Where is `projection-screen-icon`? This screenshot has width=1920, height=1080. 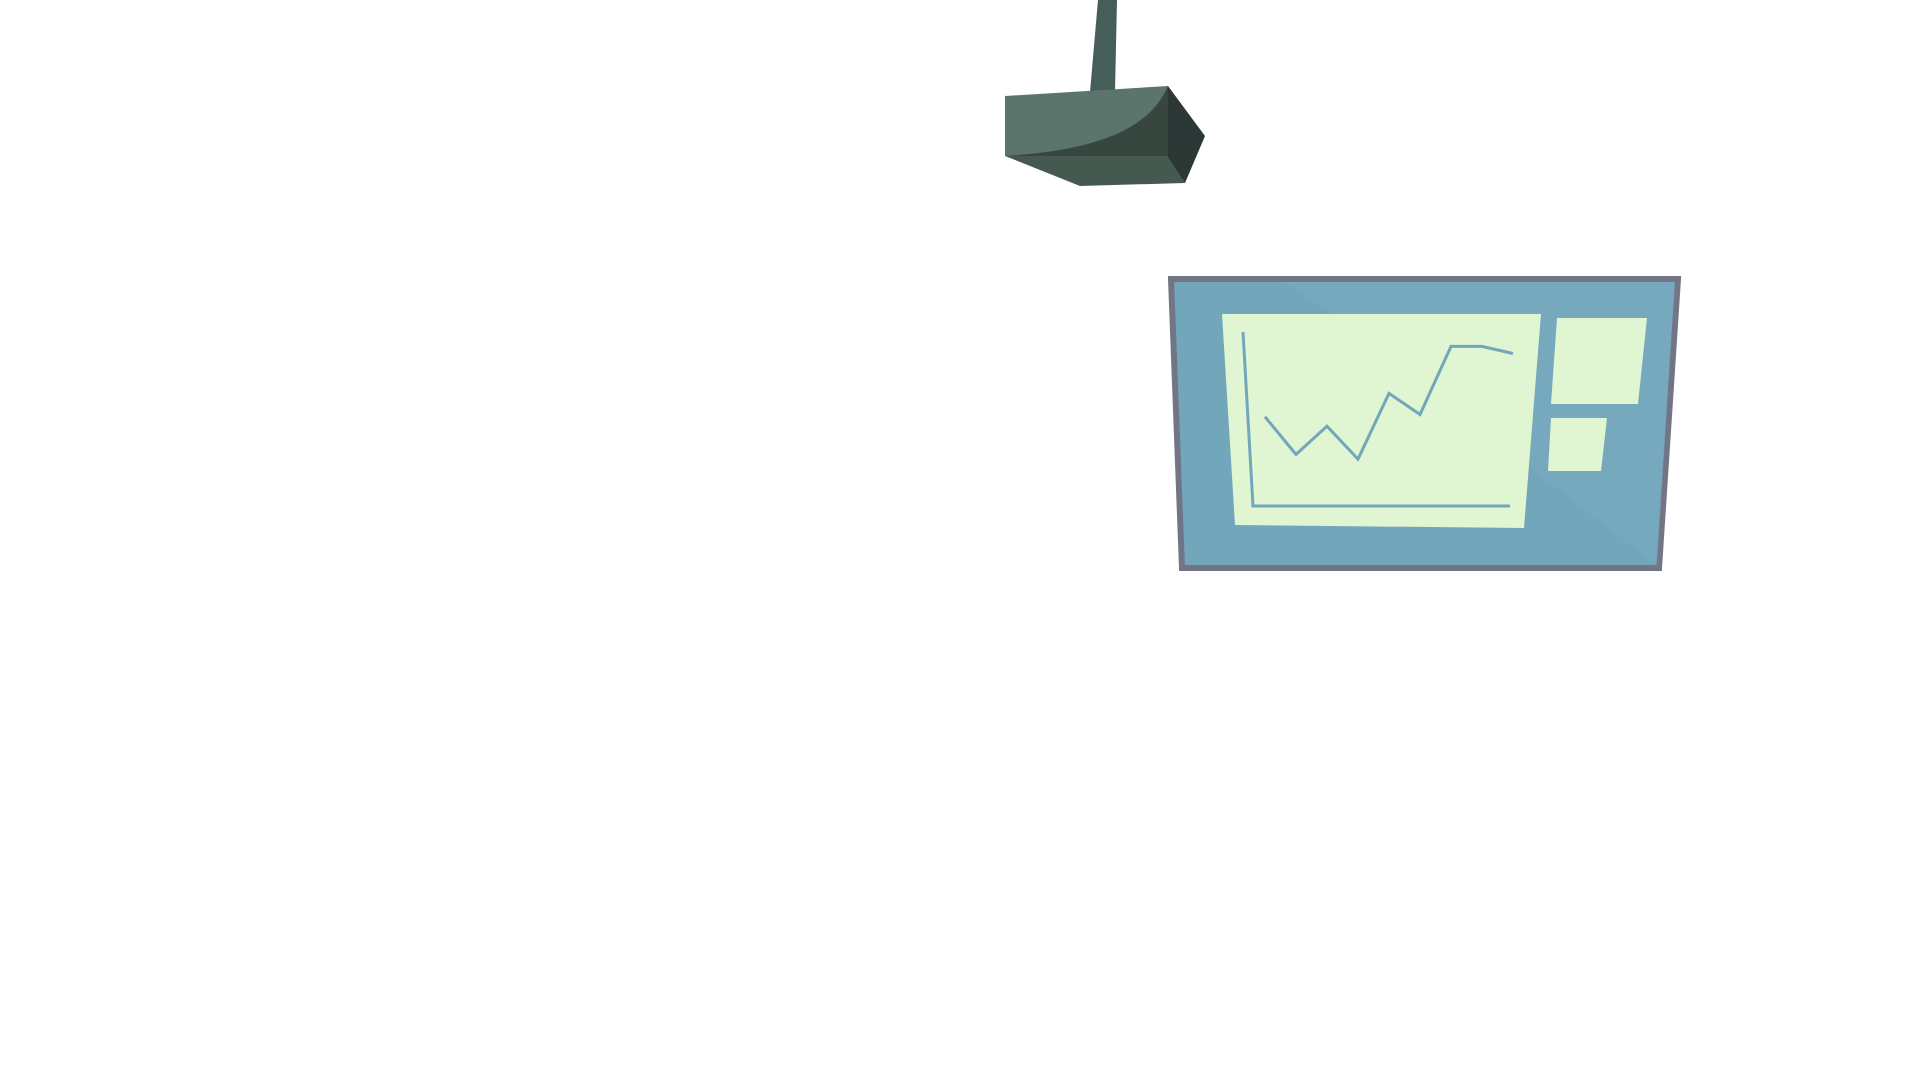
projection-screen-icon is located at coordinates (1424, 423).